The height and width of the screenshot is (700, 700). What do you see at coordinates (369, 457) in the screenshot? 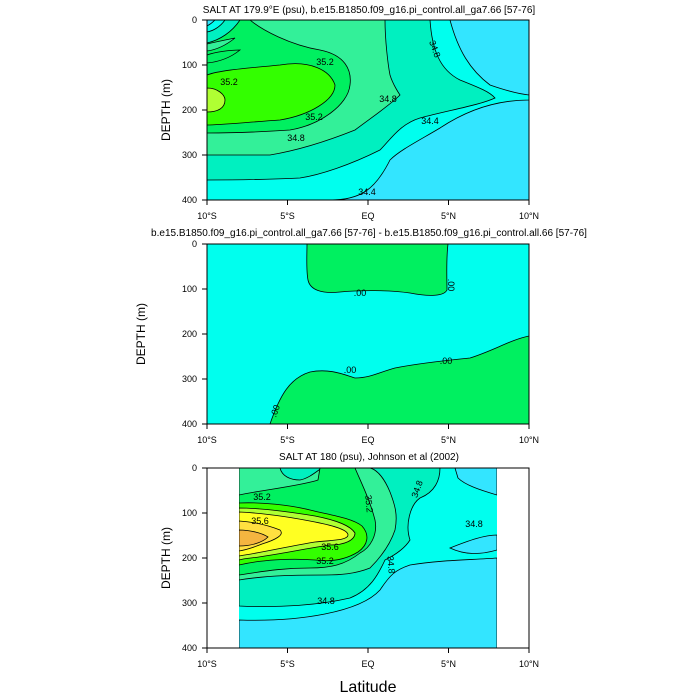
I see `panel-3-title: SALT AT 180 (psu), Johnson et al (2002)` at bounding box center [369, 457].